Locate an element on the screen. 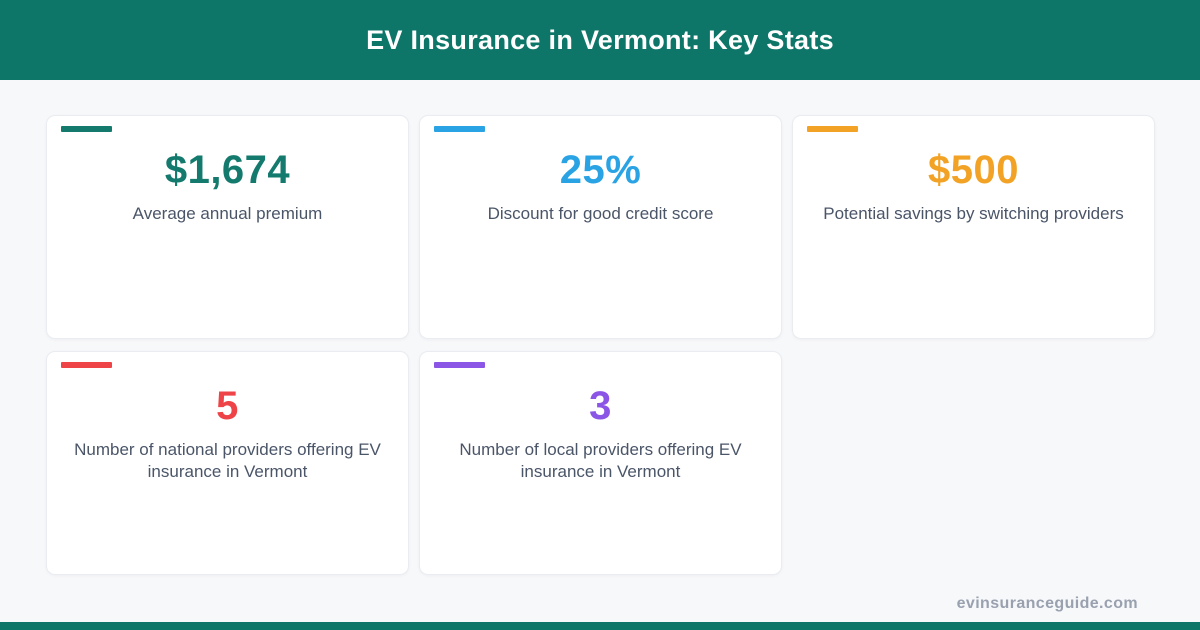 This screenshot has width=1200, height=630. website-text: evinsuranceguide.com is located at coordinates (1047, 603).